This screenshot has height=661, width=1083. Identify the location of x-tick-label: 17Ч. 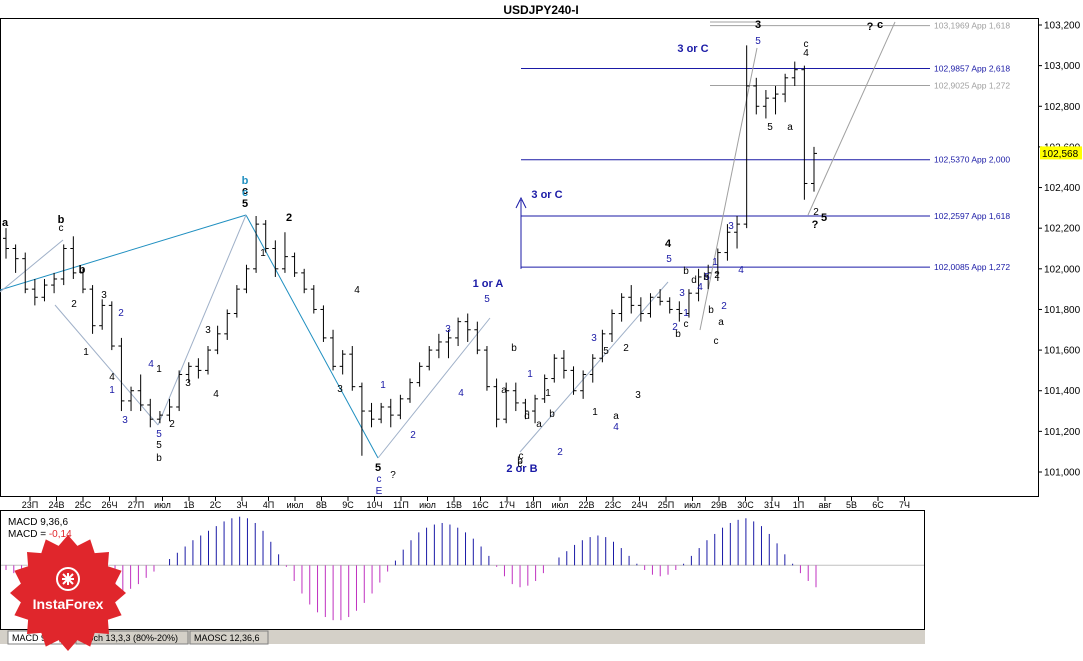
(507, 505).